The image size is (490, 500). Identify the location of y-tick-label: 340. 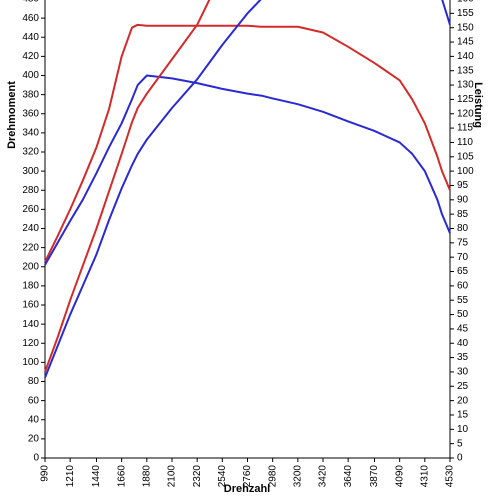
(30, 133).